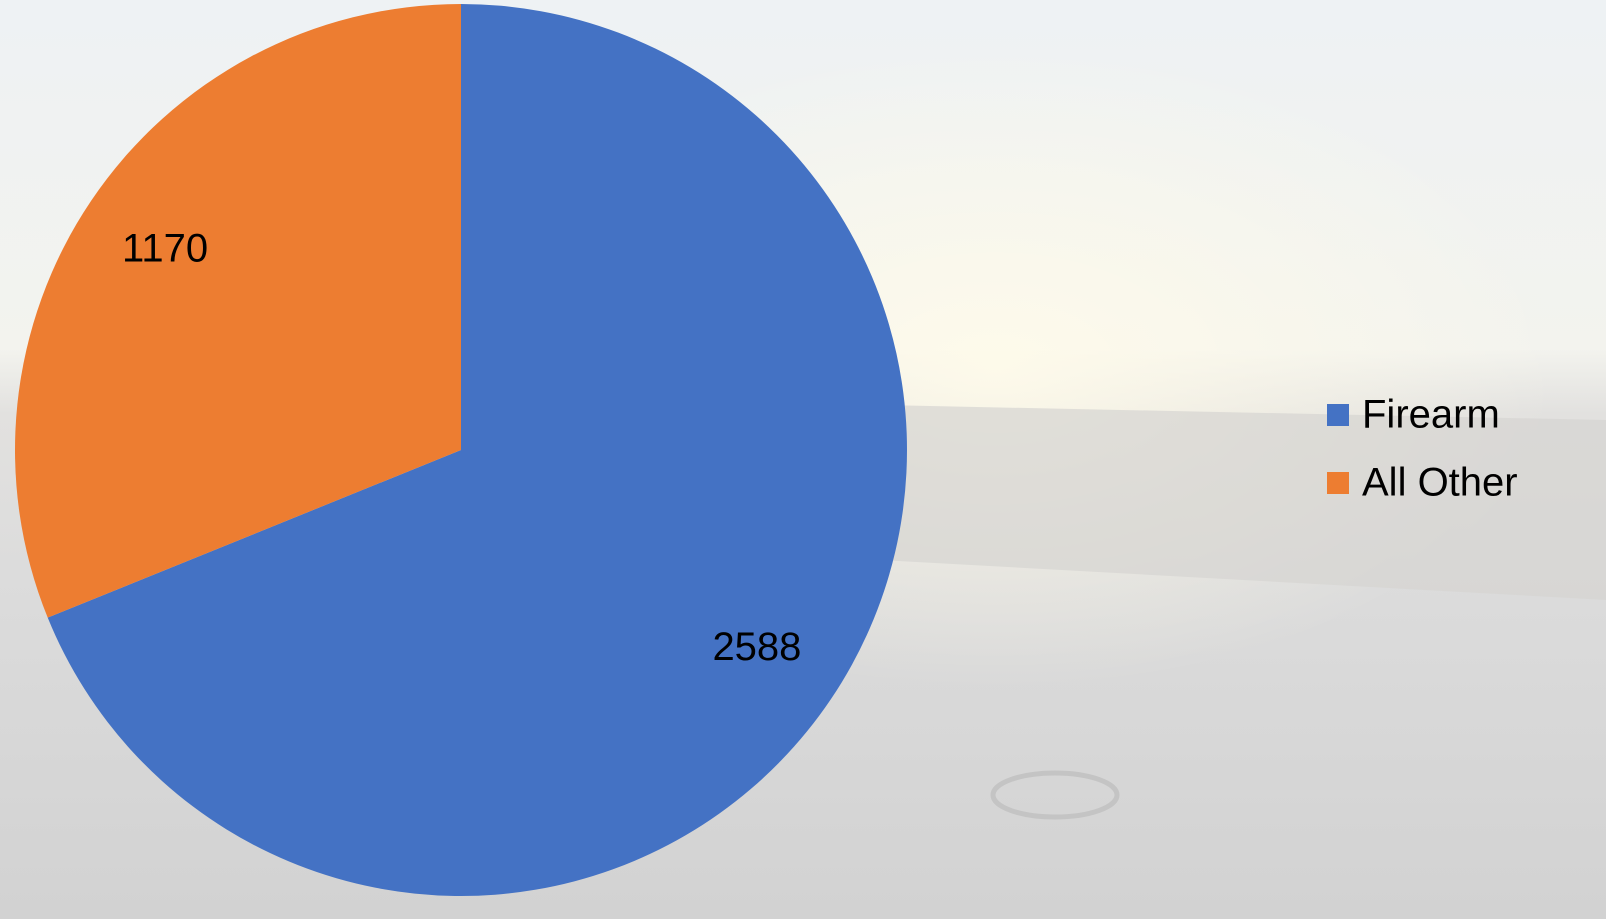  I want to click on legend-label: All Other, so click(1440, 483).